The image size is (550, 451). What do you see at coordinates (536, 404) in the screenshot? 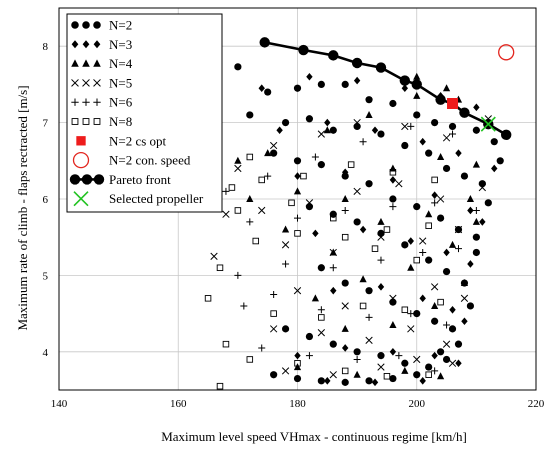
I see `x-tick-label: 220` at bounding box center [536, 404].